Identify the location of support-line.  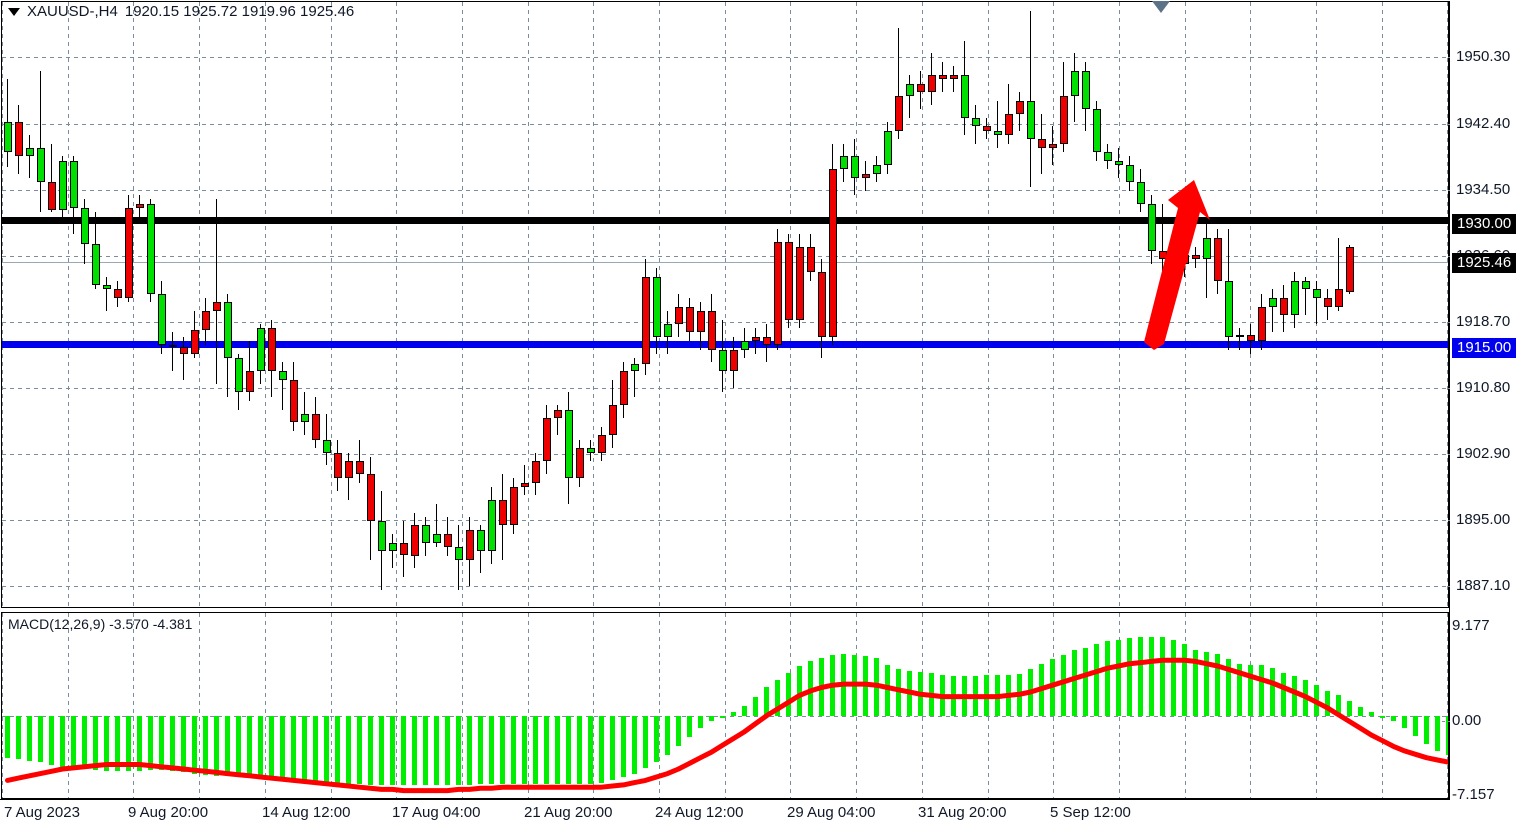
(725, 344).